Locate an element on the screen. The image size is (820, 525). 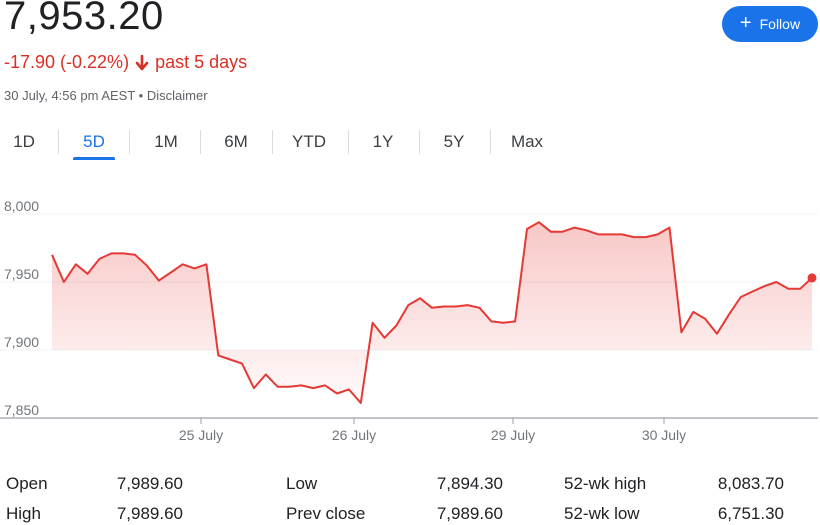
x-tick-label: 29 July is located at coordinates (513, 435).